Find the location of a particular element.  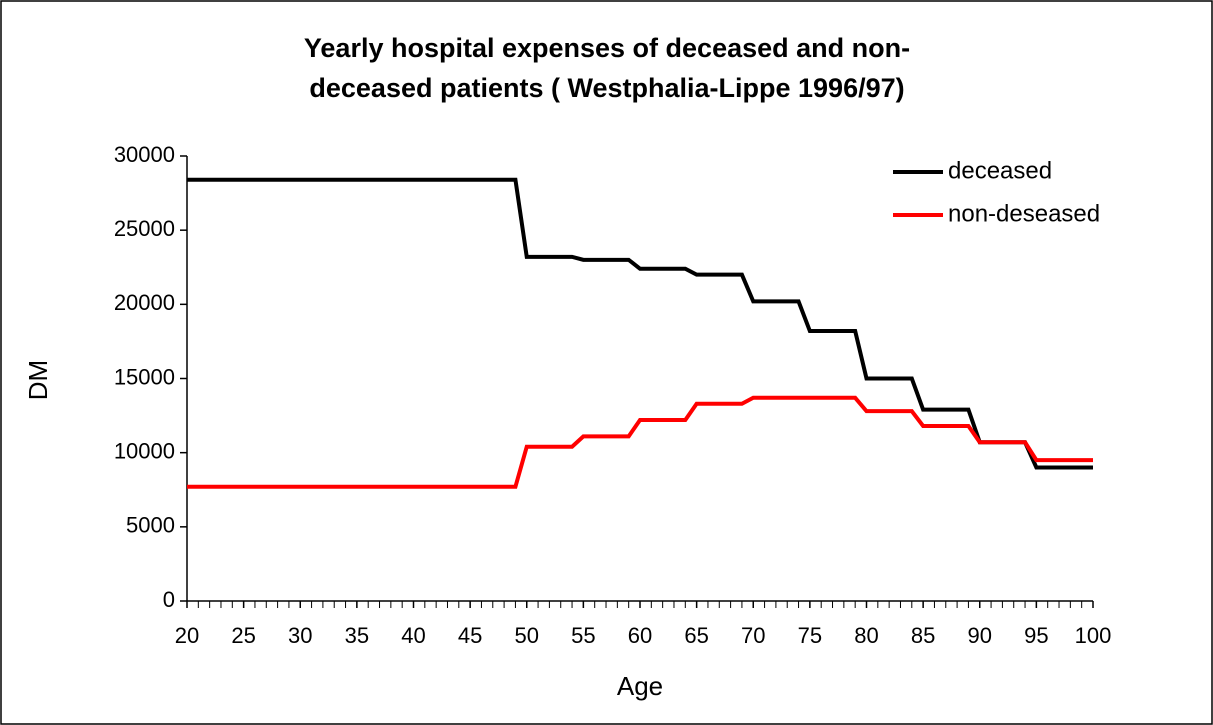

y-axis-label: DM is located at coordinates (38, 380).